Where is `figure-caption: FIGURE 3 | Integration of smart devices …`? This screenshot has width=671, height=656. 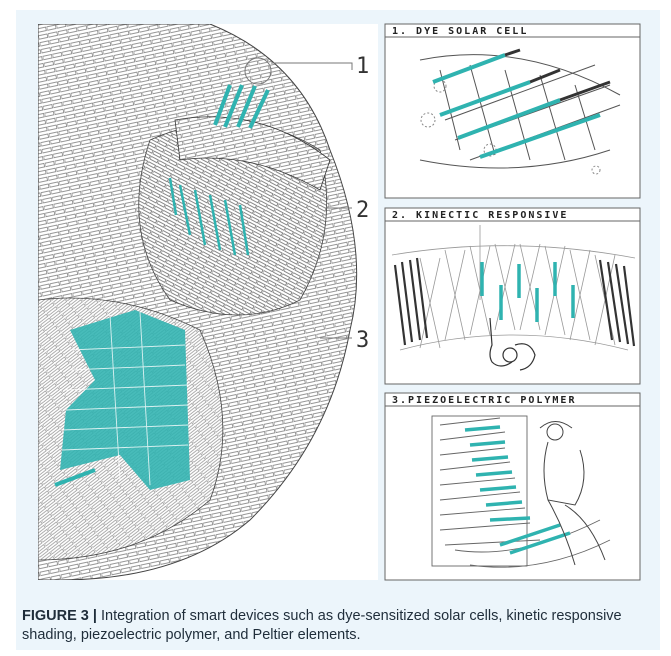 figure-caption: FIGURE 3 | Integration of smart devices … is located at coordinates (337, 626).